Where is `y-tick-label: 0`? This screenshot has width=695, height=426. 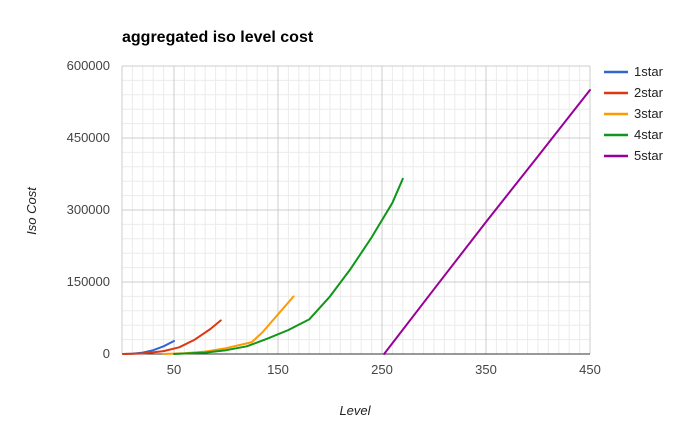 y-tick-label: 0 is located at coordinates (106, 353).